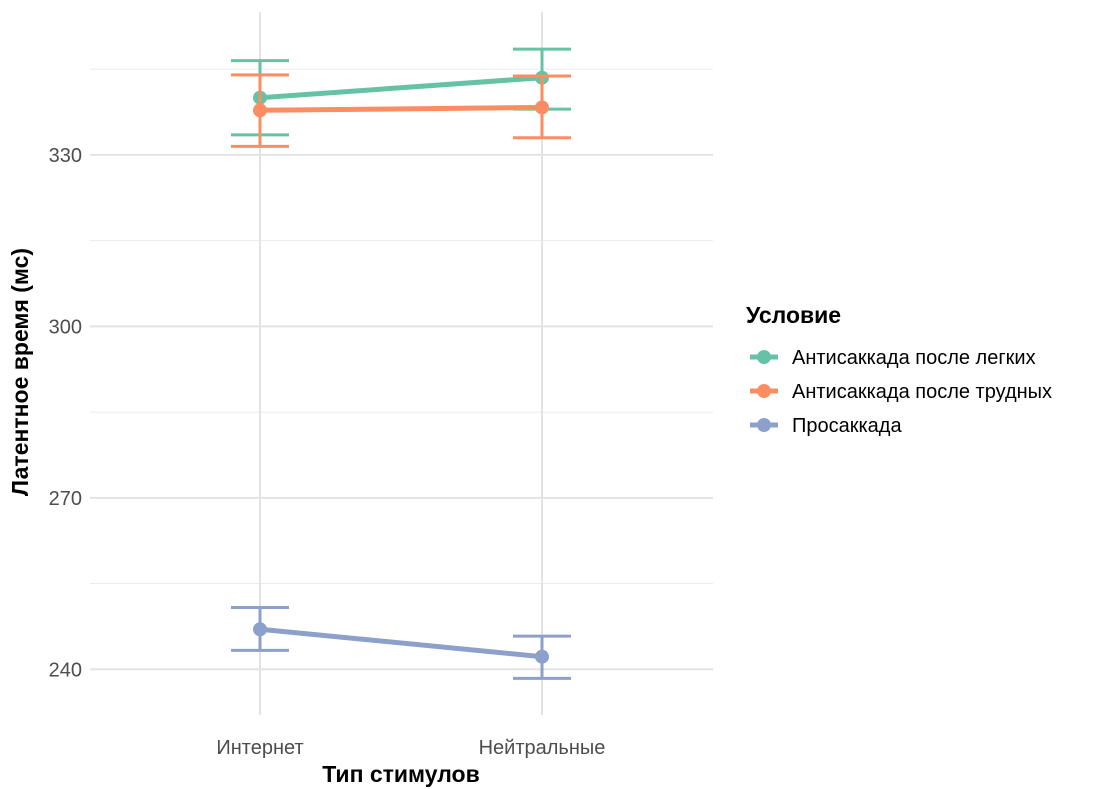 This screenshot has width=1108, height=789. I want to click on legend-label: Антисаккада после трудных, so click(922, 392).